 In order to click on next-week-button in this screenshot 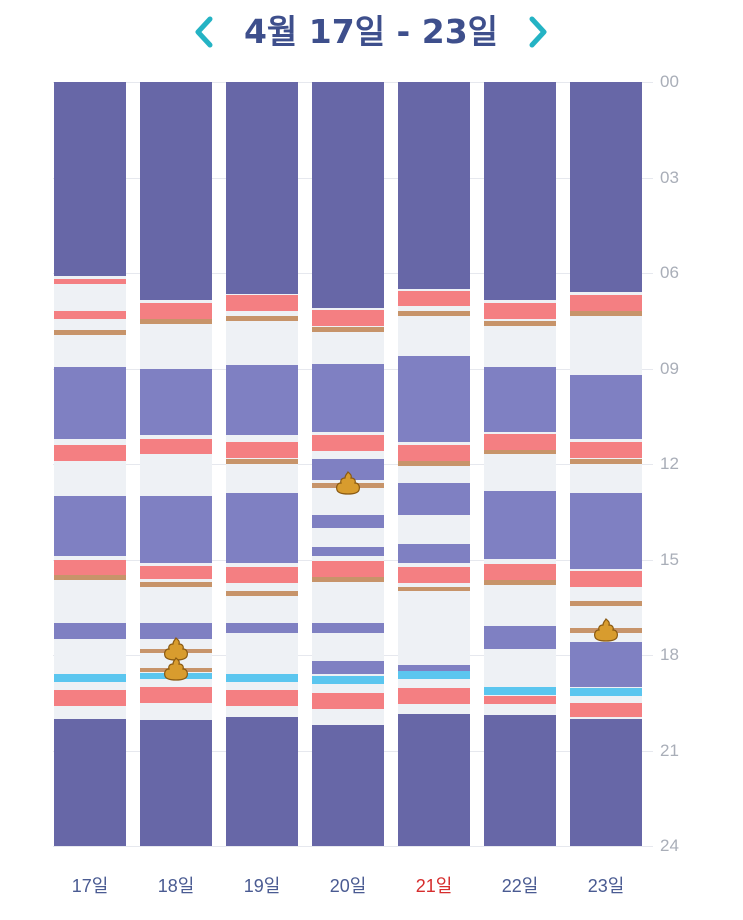, I will do `click(538, 32)`.